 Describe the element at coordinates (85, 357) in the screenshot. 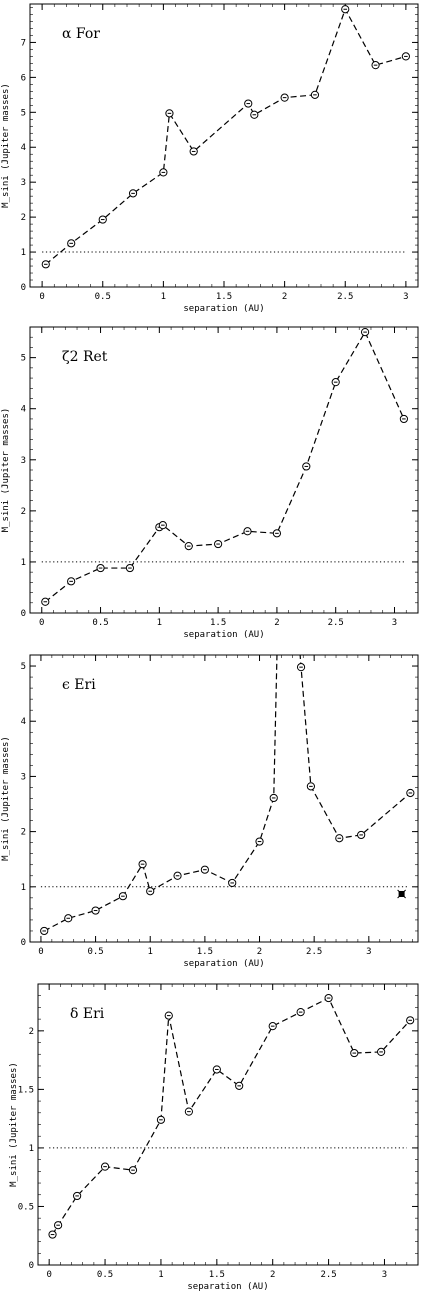

I see `panel-title: ζ2 Ret` at that location.